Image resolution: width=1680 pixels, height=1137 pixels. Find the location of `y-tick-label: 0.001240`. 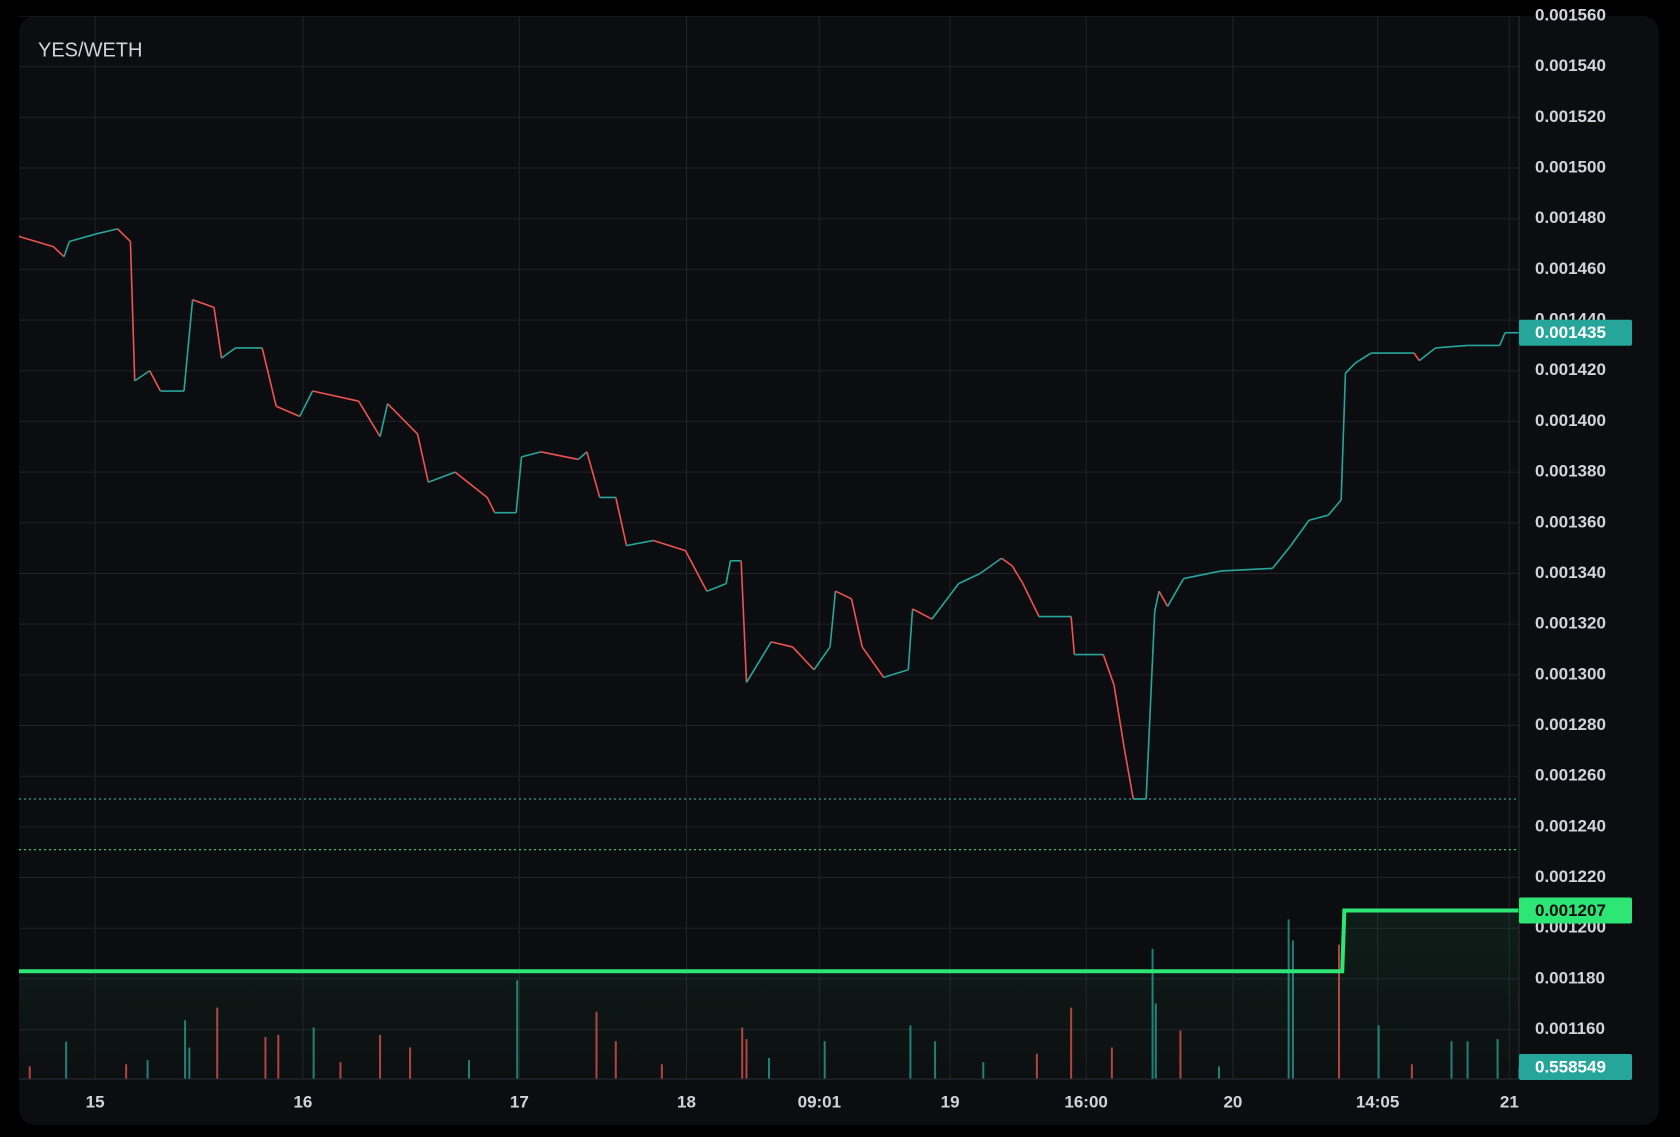

y-tick-label: 0.001240 is located at coordinates (1570, 825).